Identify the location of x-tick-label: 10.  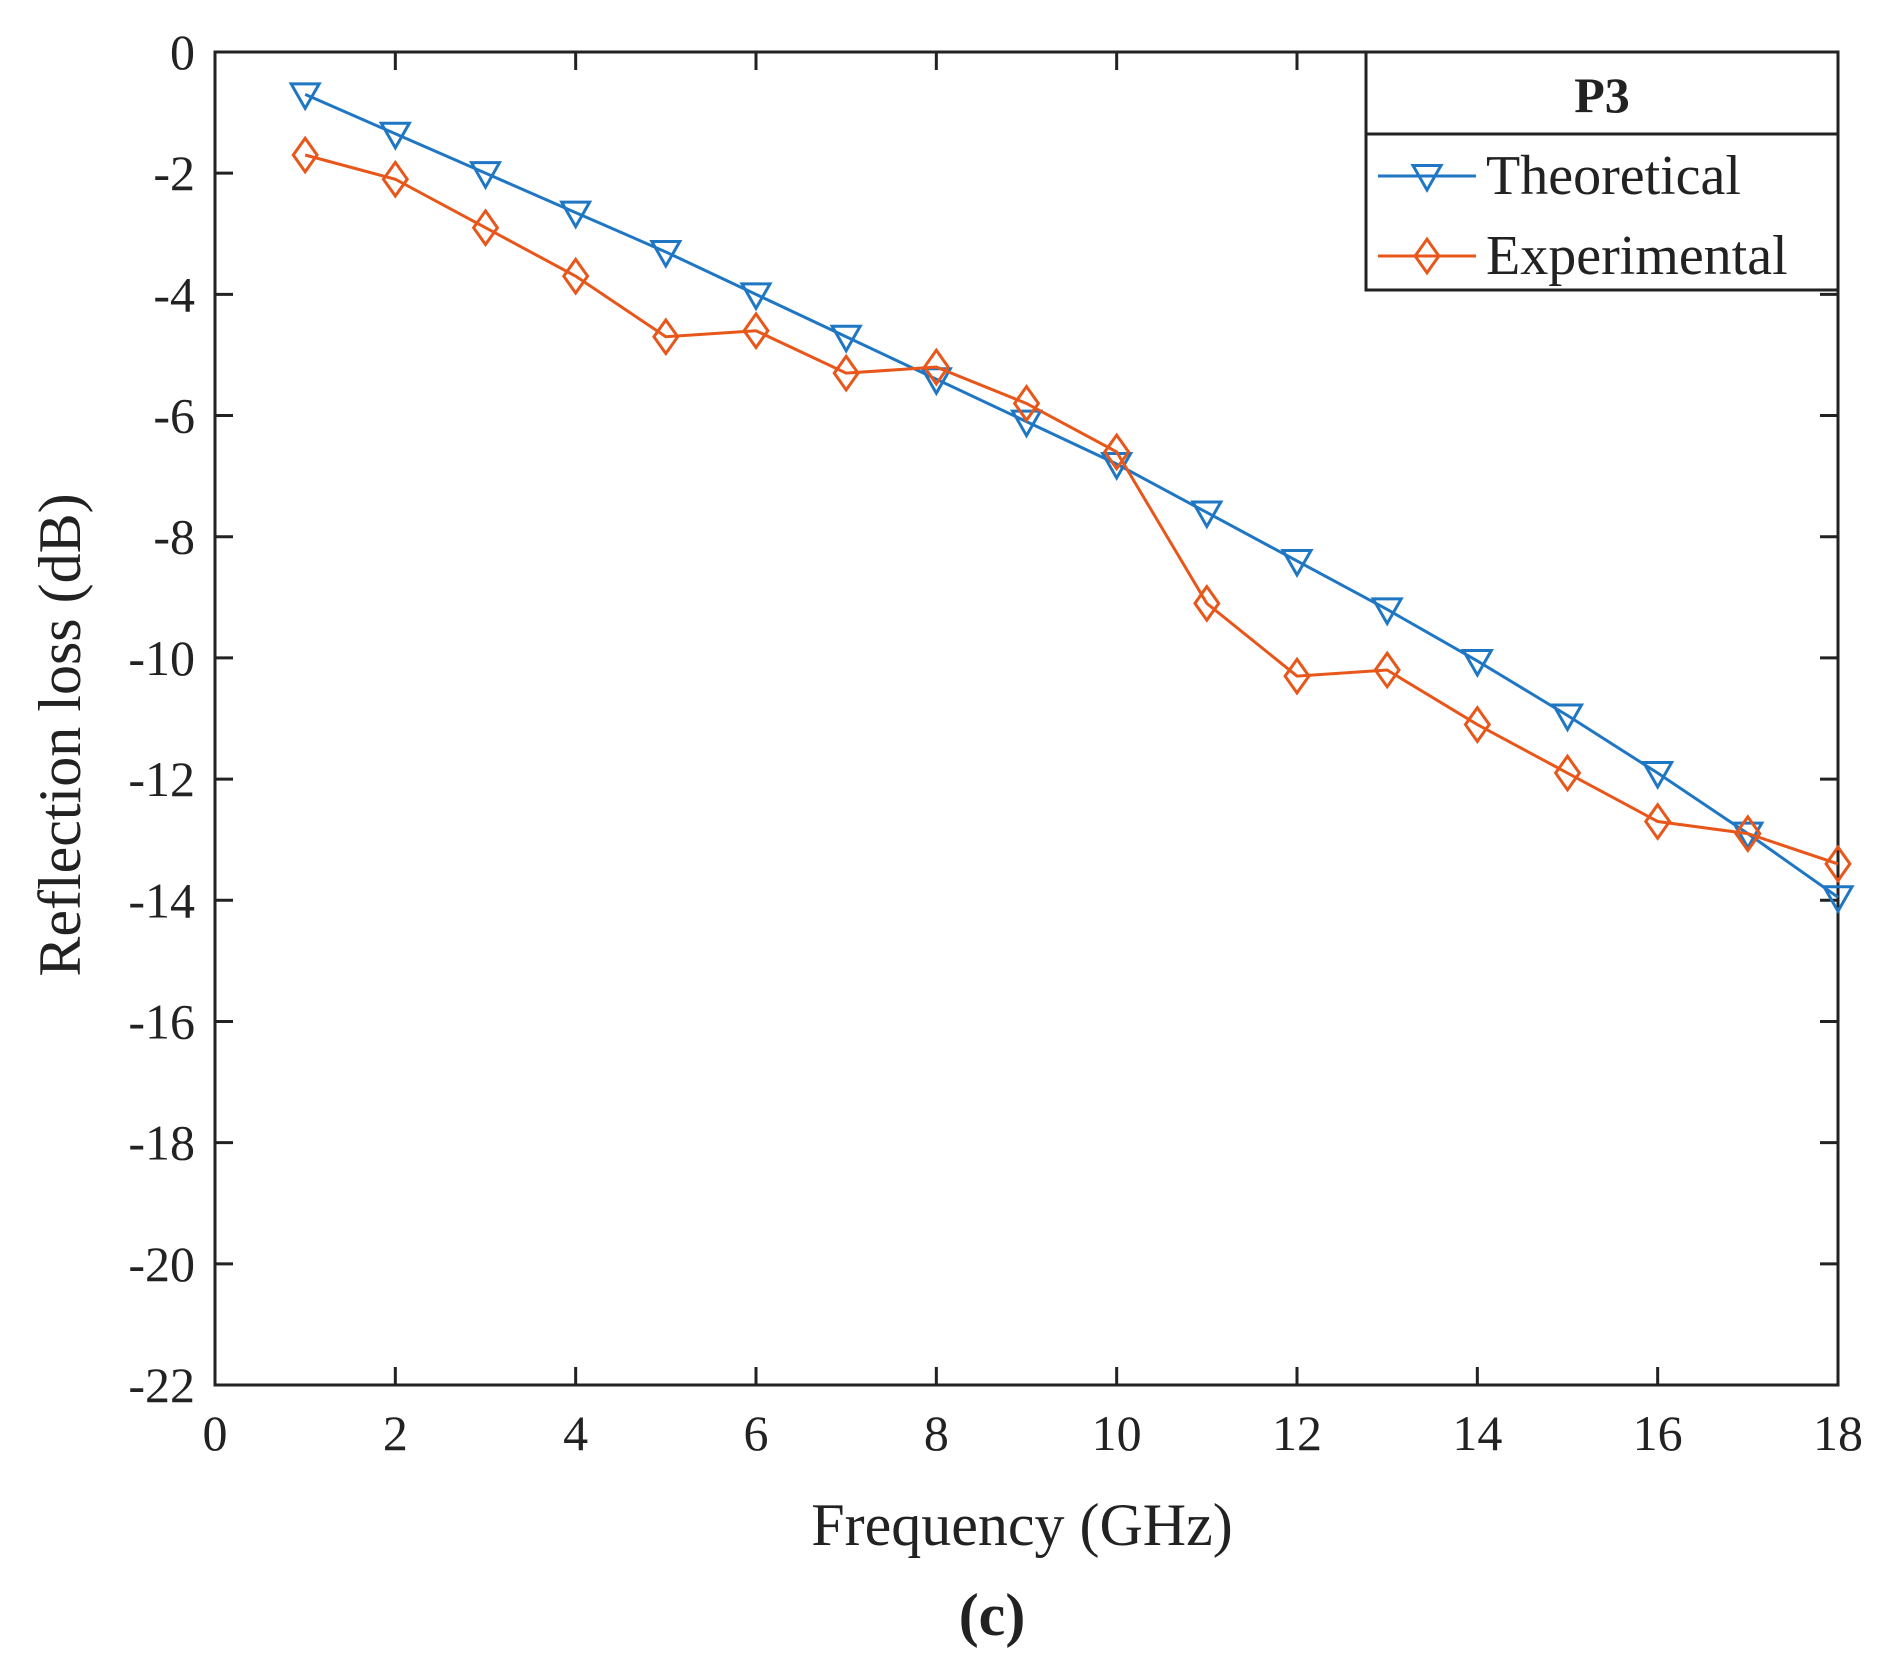
(1117, 1433).